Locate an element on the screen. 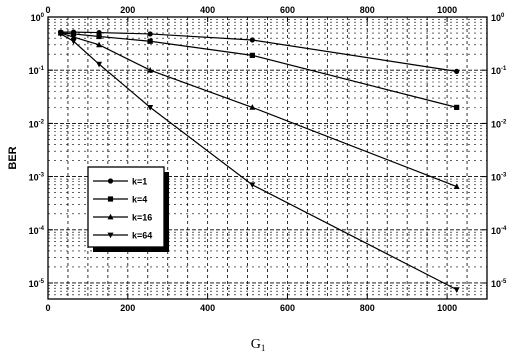  y-tick-label: 10-3 is located at coordinates (37, 178).